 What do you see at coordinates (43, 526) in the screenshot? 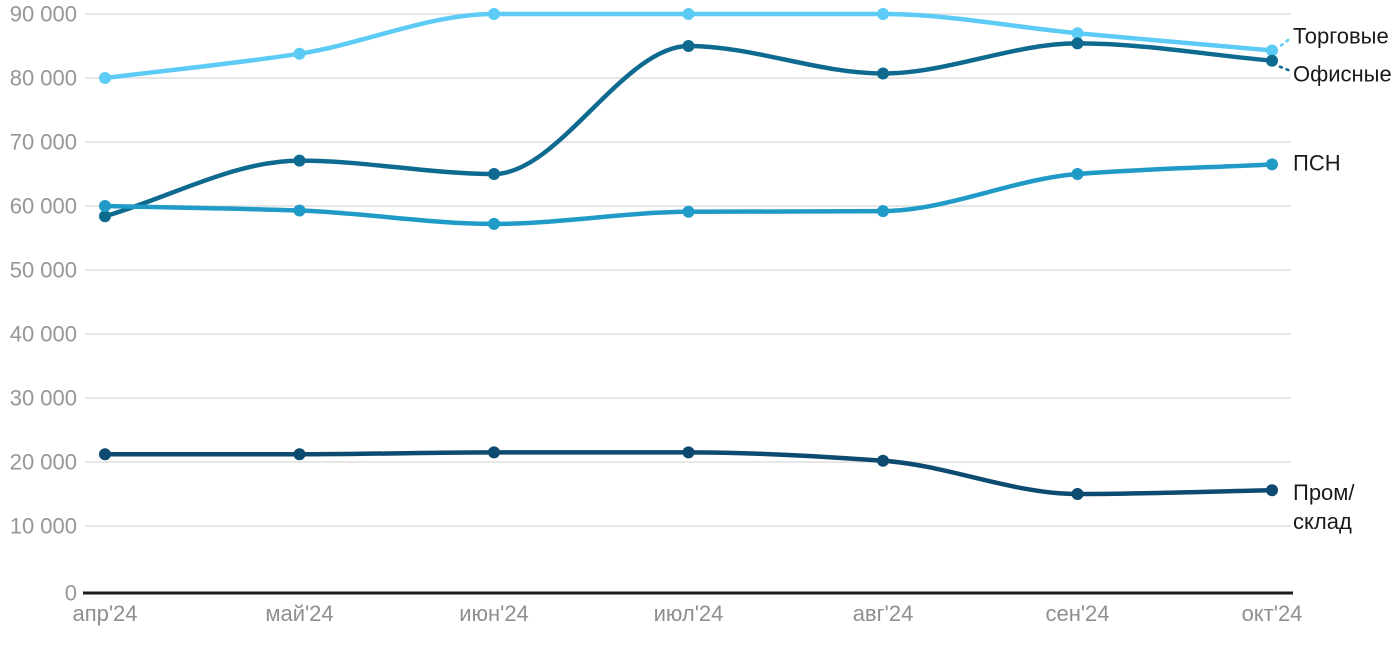
I see `y-tick-label: 10 000` at bounding box center [43, 526].